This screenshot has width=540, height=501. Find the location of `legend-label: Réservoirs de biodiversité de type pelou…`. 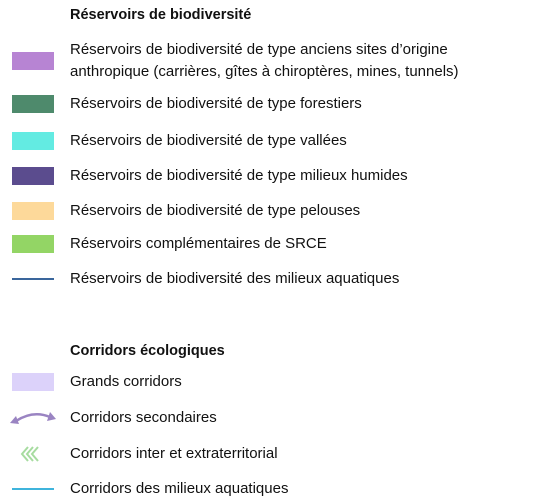

legend-label: Réservoirs de biodiversité de type pelou… is located at coordinates (215, 210).